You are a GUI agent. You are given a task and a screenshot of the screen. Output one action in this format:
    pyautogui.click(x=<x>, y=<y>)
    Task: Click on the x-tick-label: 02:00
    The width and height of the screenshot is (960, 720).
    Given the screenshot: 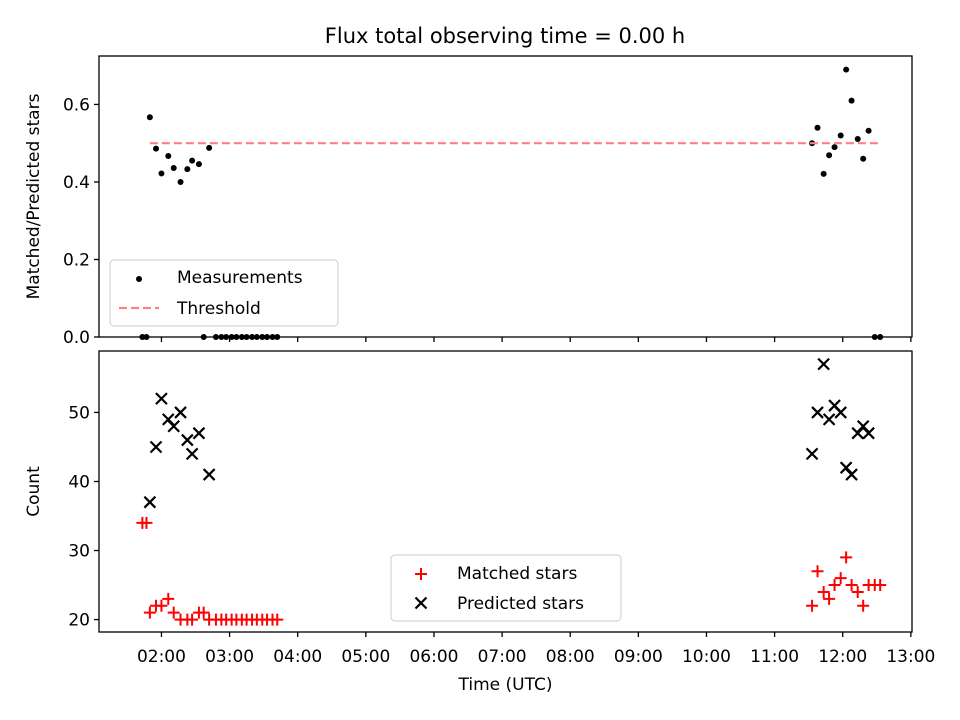 What is the action you would take?
    pyautogui.click(x=161, y=657)
    